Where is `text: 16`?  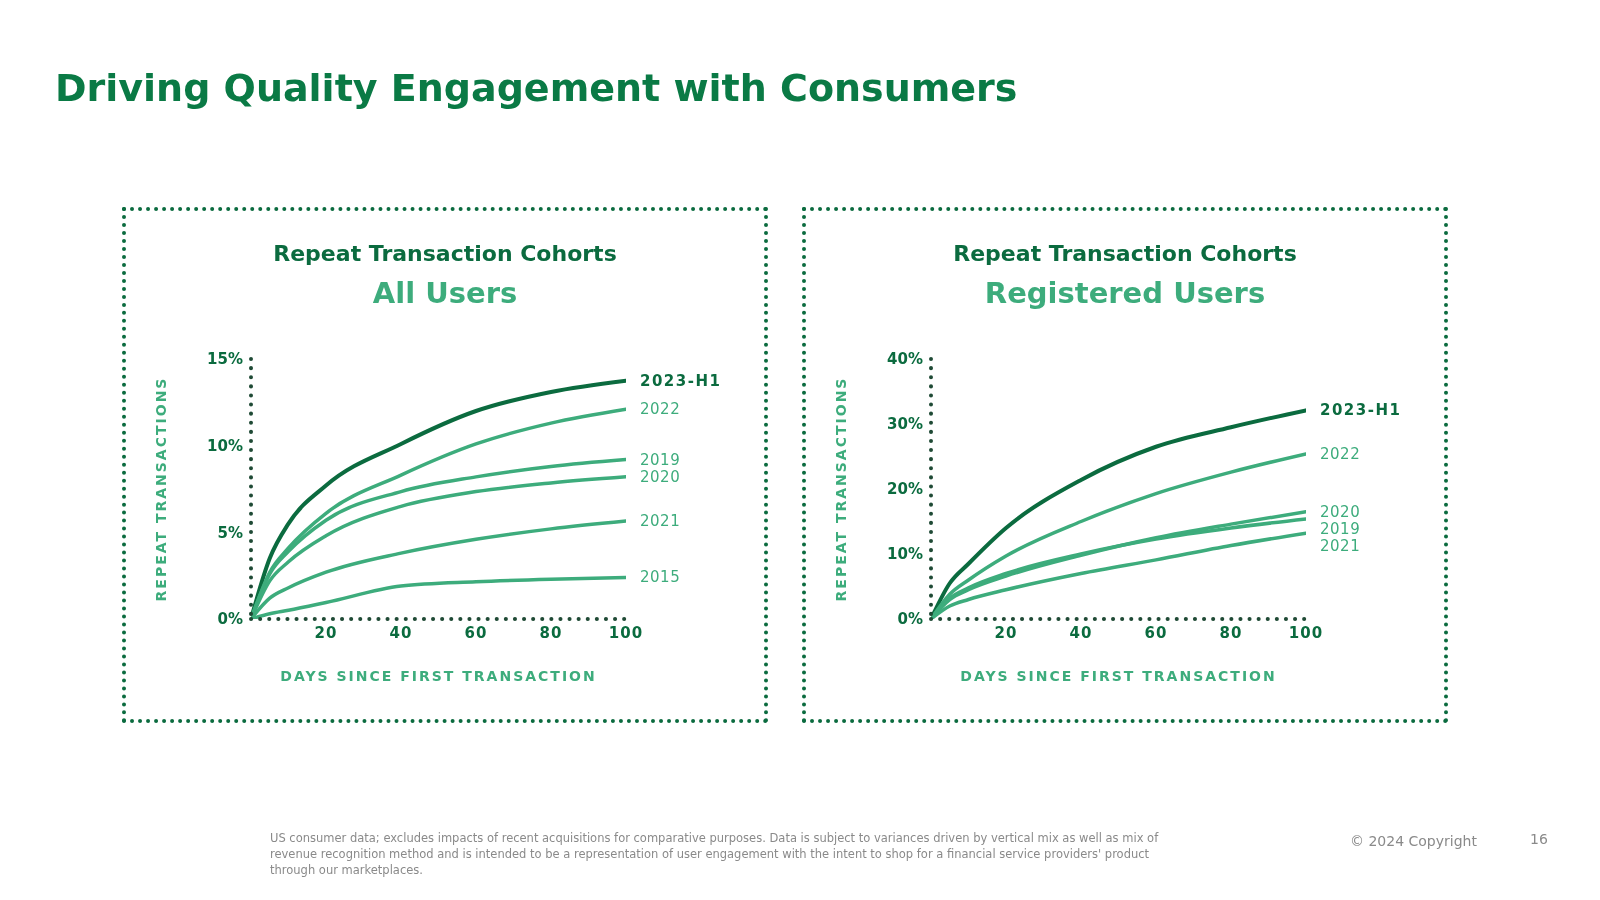 text: 16 is located at coordinates (1539, 839).